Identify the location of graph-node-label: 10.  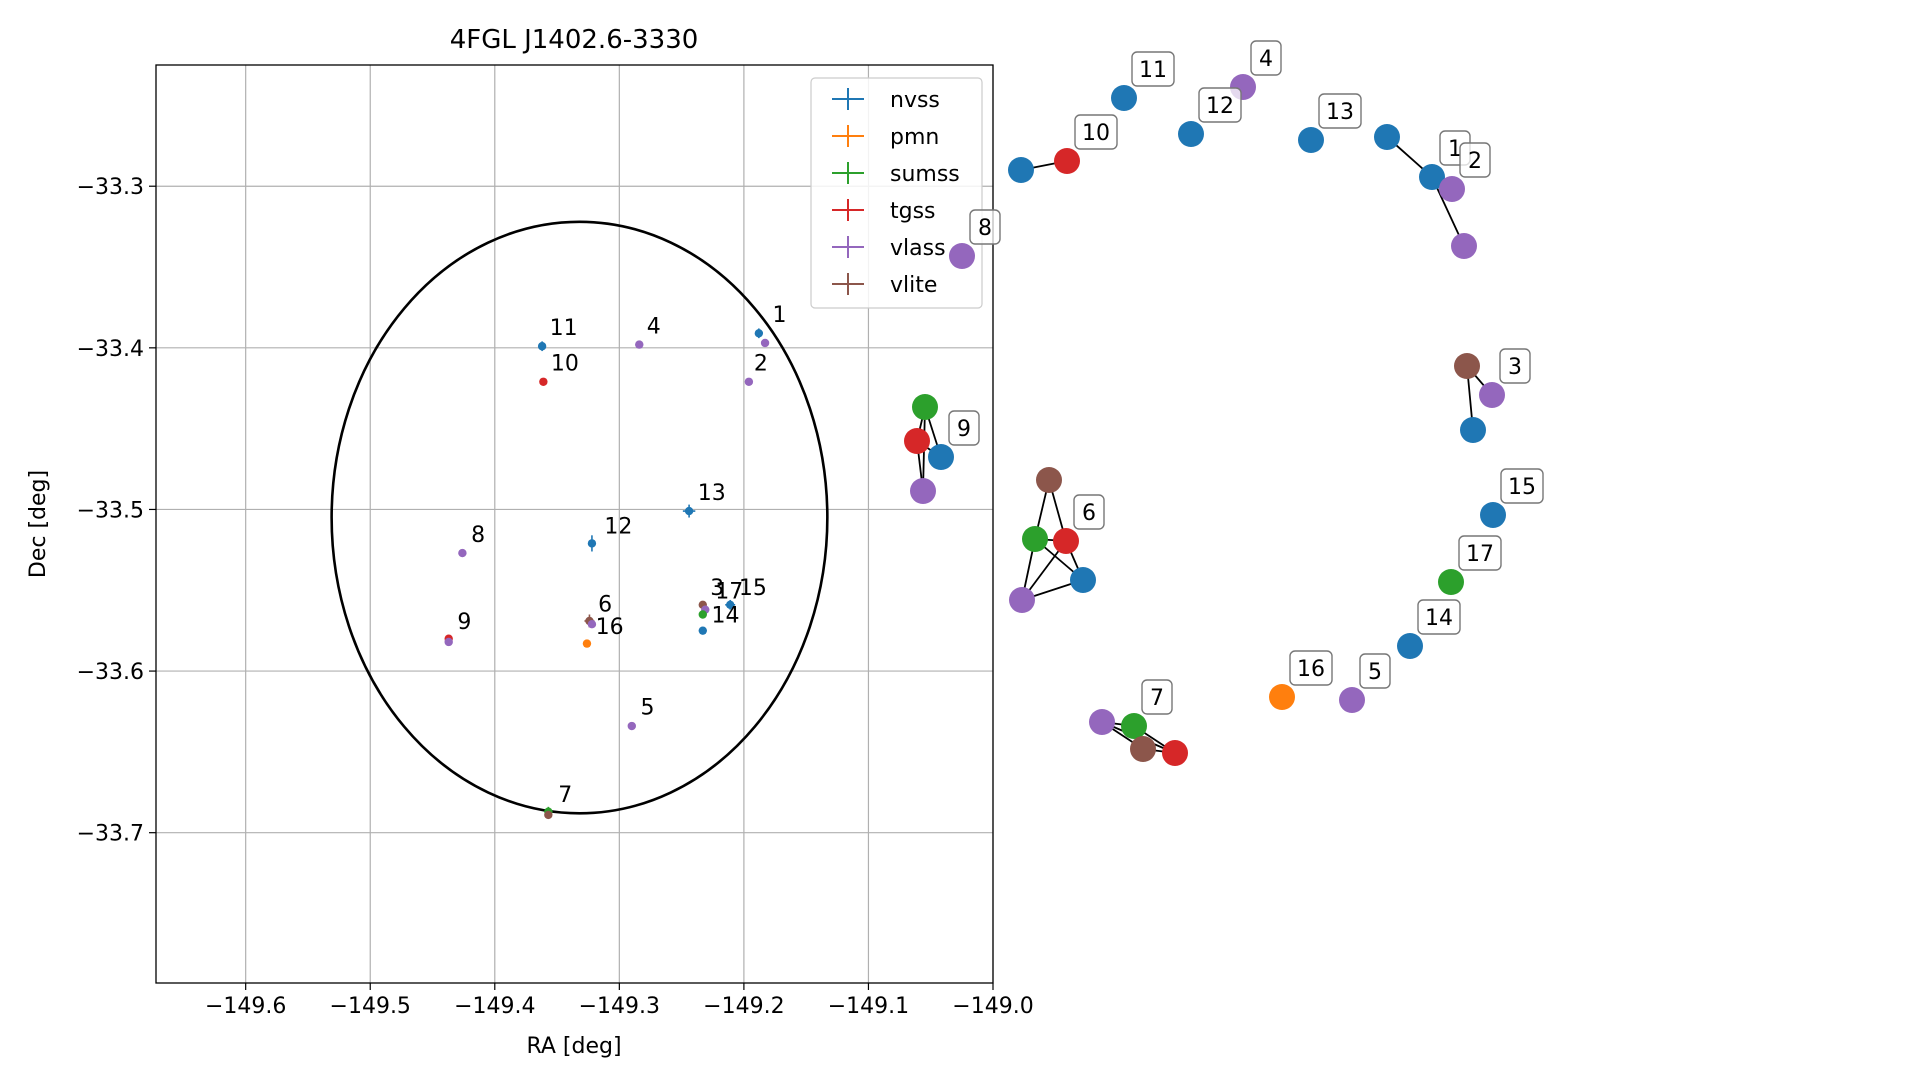
(1096, 132).